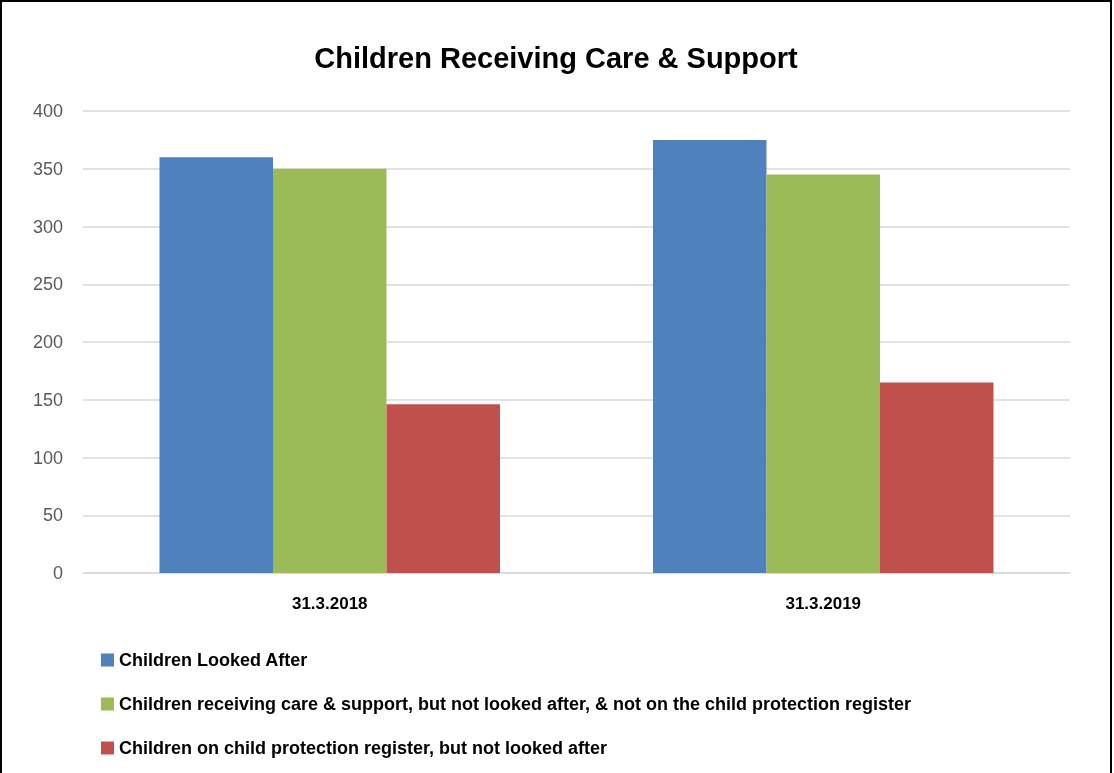 This screenshot has height=773, width=1114. What do you see at coordinates (47, 111) in the screenshot?
I see `y-tick-label: 400` at bounding box center [47, 111].